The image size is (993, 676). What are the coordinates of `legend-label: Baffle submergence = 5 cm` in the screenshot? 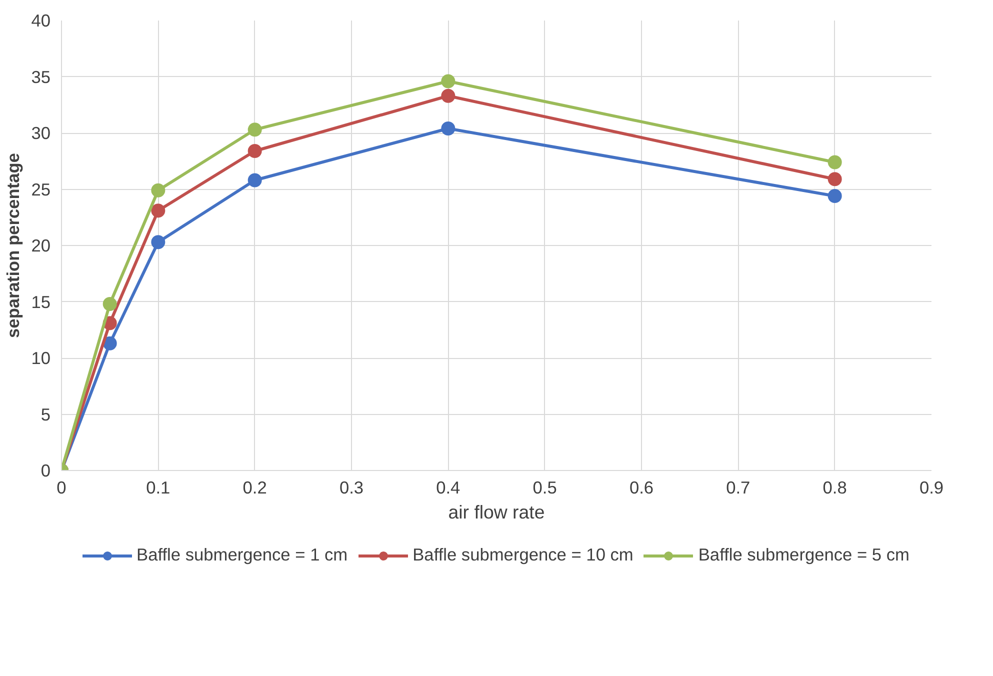 It's located at (804, 555).